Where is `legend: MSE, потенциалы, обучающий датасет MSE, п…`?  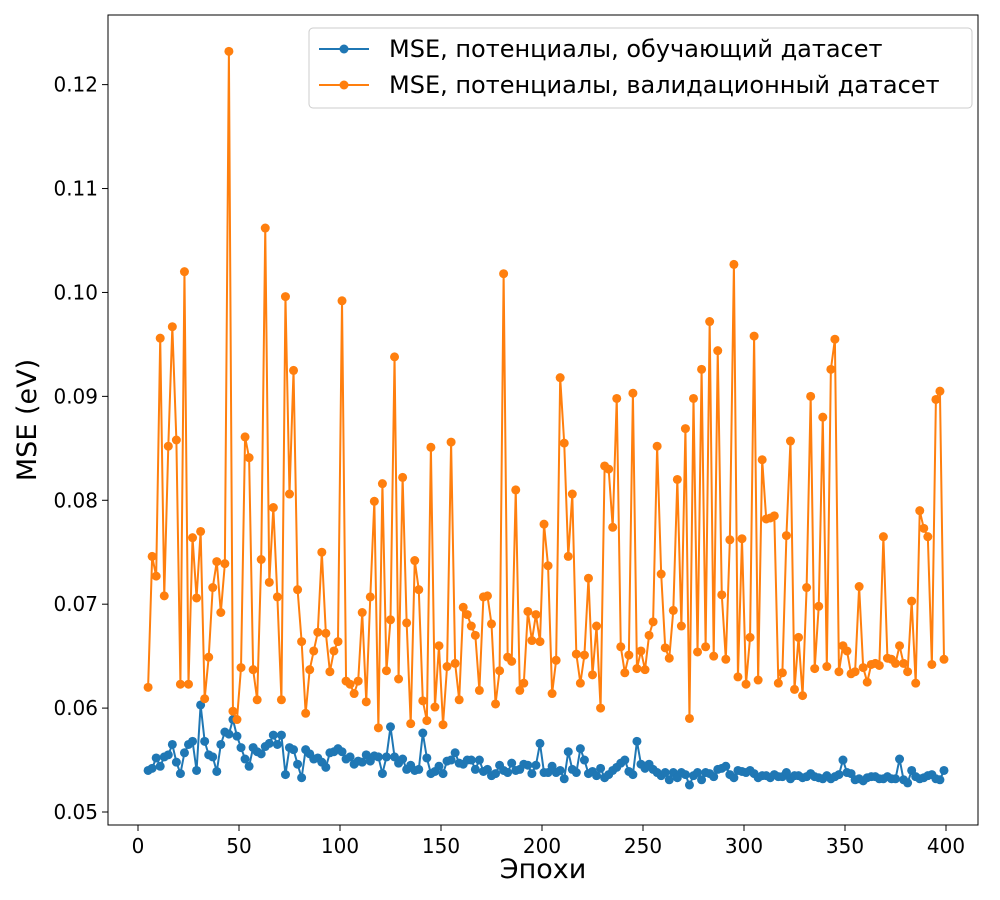 legend: MSE, потенциалы, обучающий датасет MSE, п… is located at coordinates (640, 68).